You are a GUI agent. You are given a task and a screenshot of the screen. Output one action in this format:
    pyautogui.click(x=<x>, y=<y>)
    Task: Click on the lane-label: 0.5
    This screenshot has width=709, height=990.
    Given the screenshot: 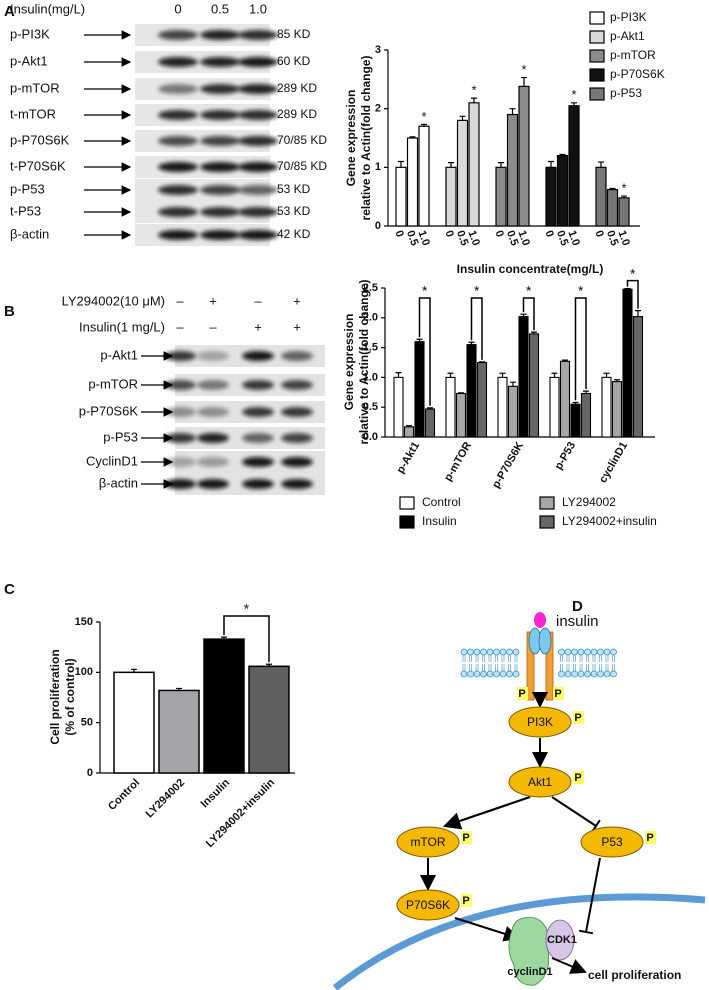 What is the action you would take?
    pyautogui.click(x=220, y=8)
    